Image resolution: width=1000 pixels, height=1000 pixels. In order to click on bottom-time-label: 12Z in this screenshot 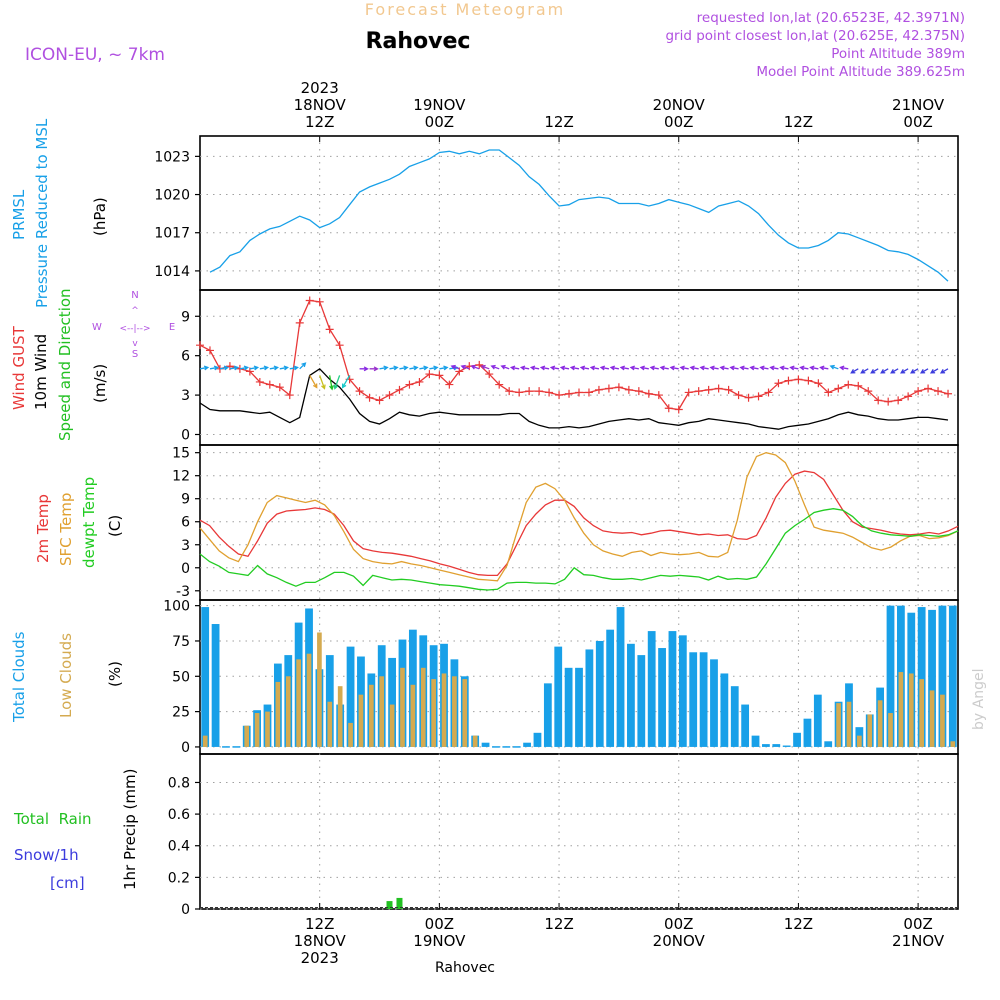, I will do `click(798, 924)`.